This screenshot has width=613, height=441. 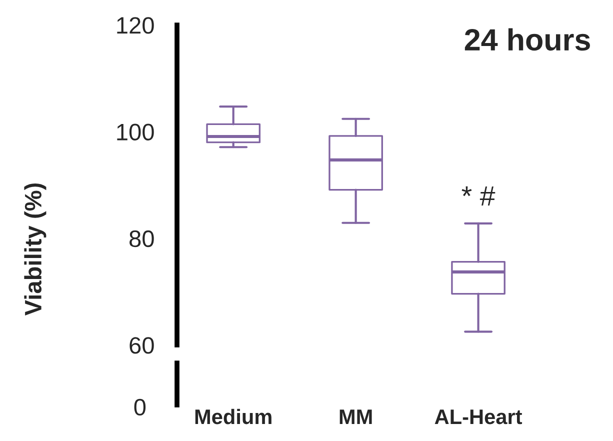 What do you see at coordinates (135, 25) in the screenshot?
I see `y-tick-label: 120` at bounding box center [135, 25].